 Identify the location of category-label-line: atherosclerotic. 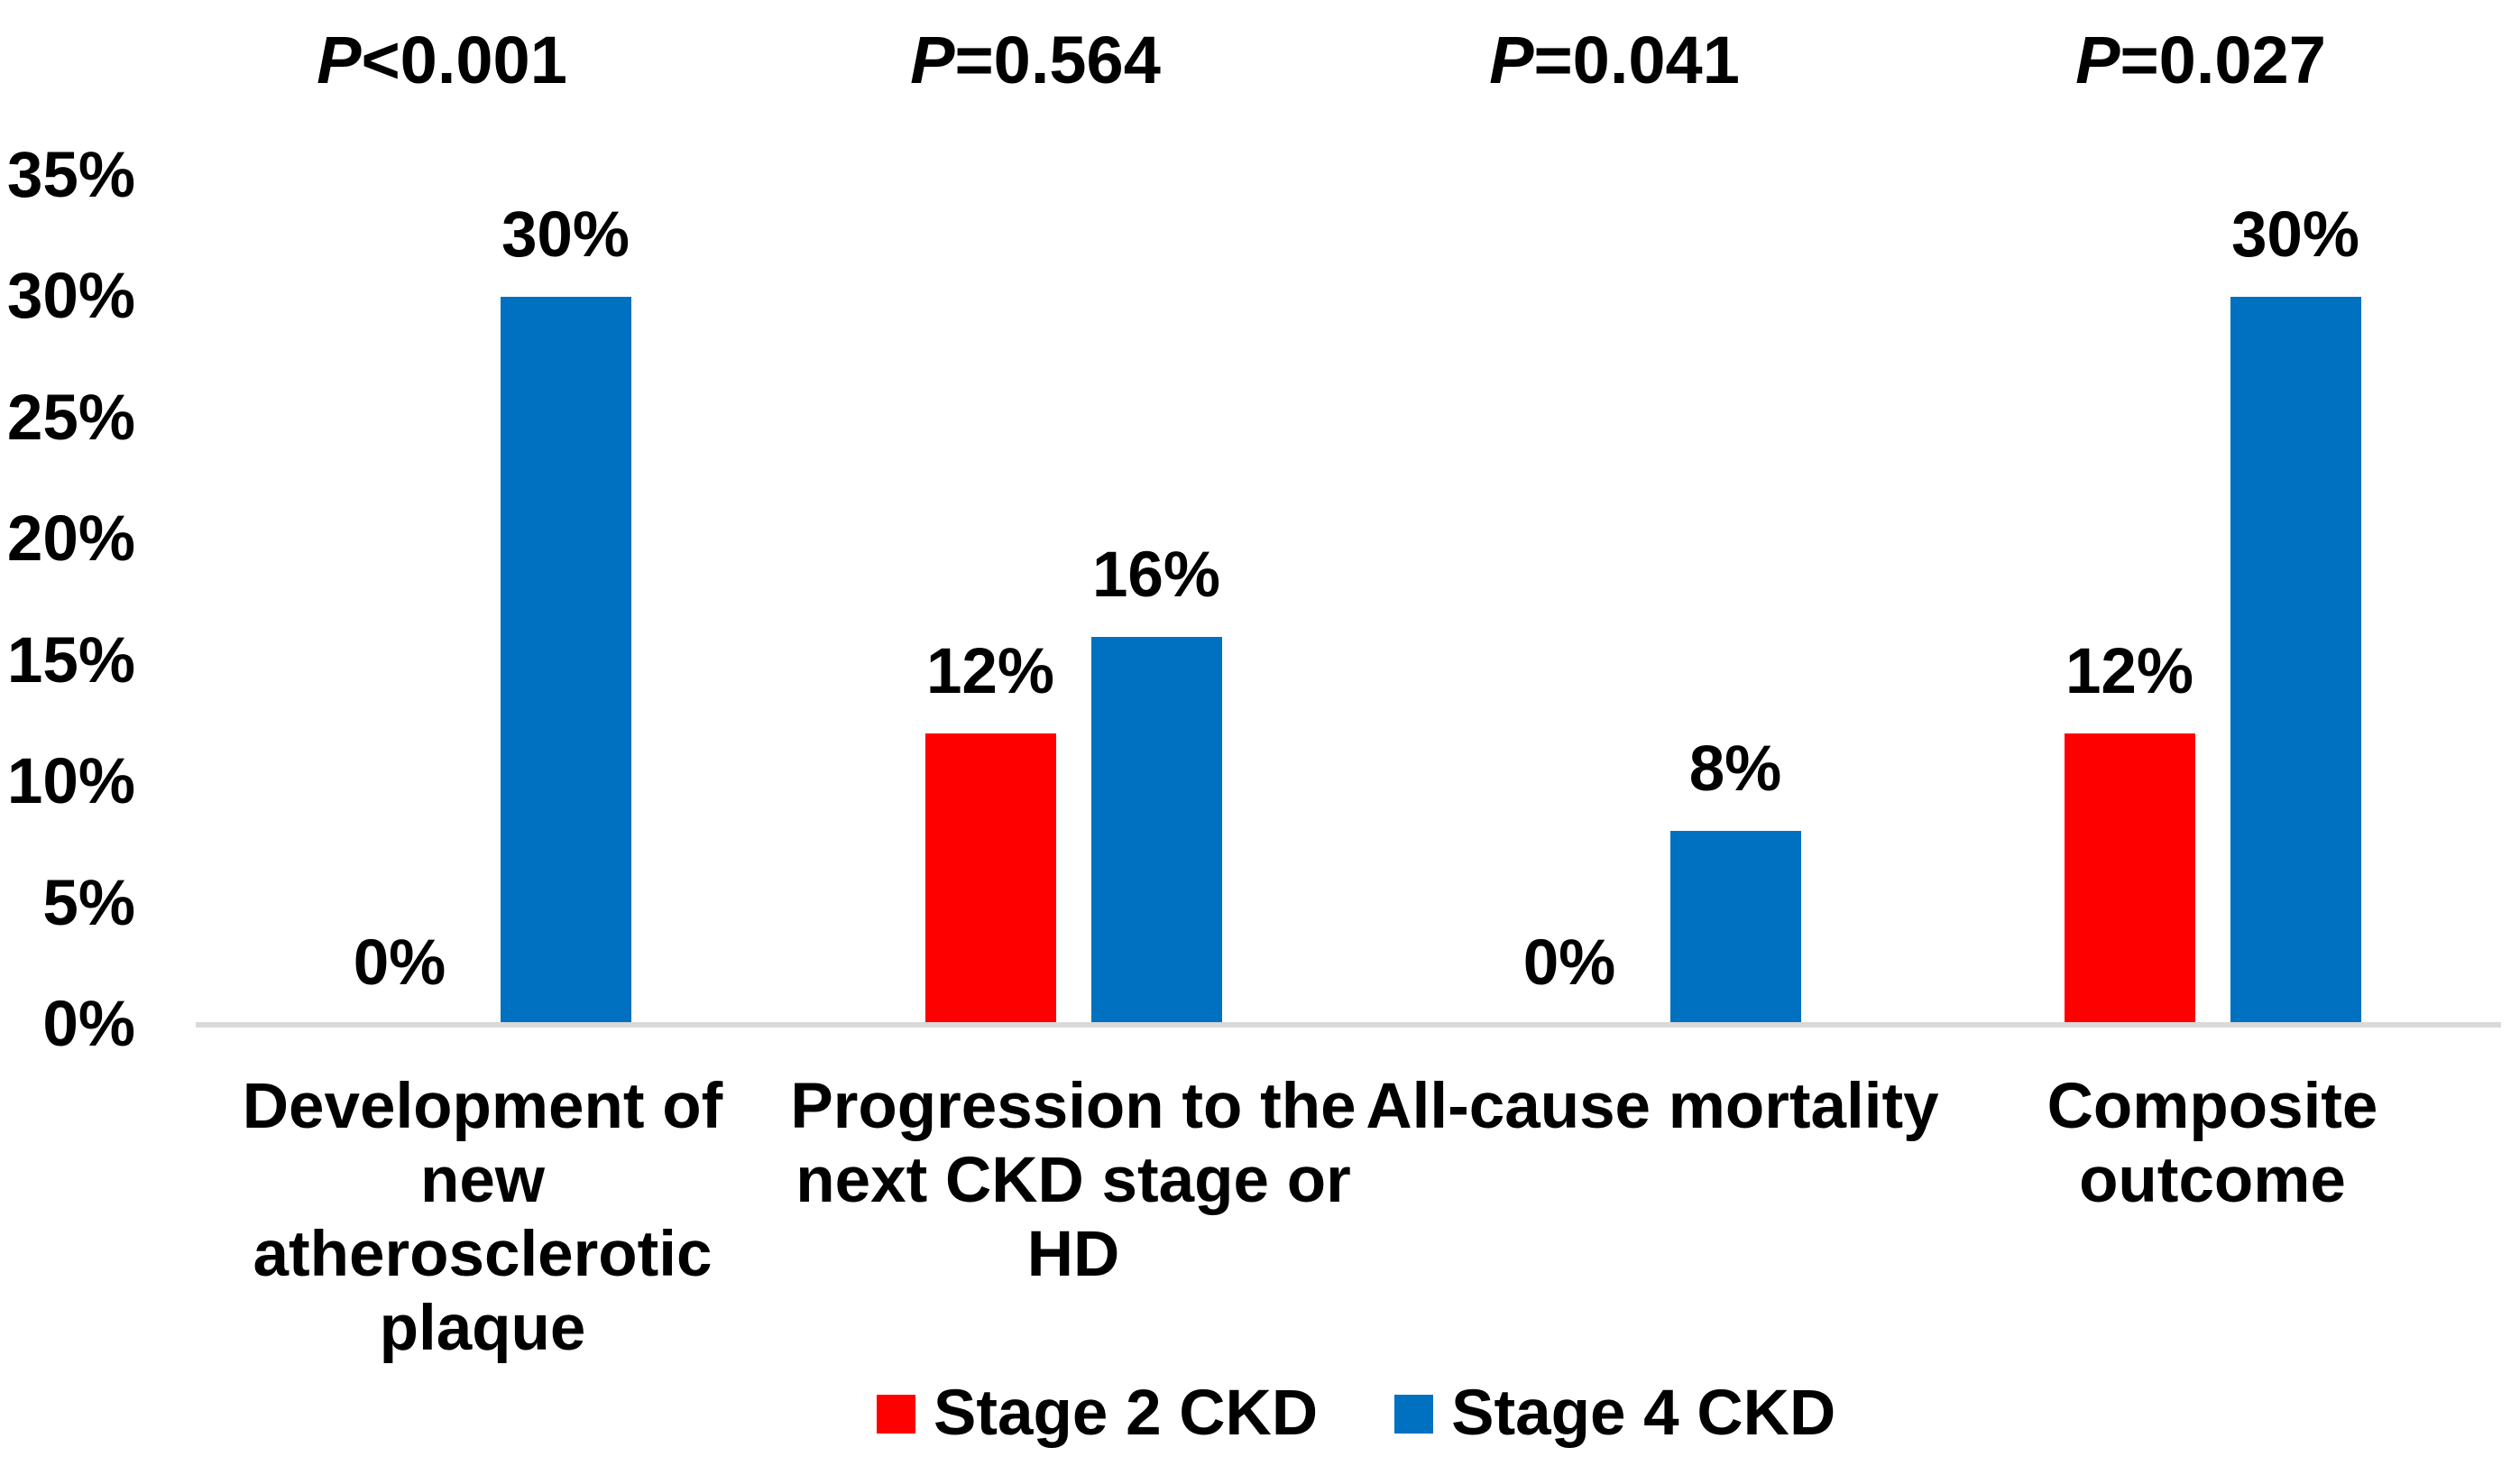
(483, 1254).